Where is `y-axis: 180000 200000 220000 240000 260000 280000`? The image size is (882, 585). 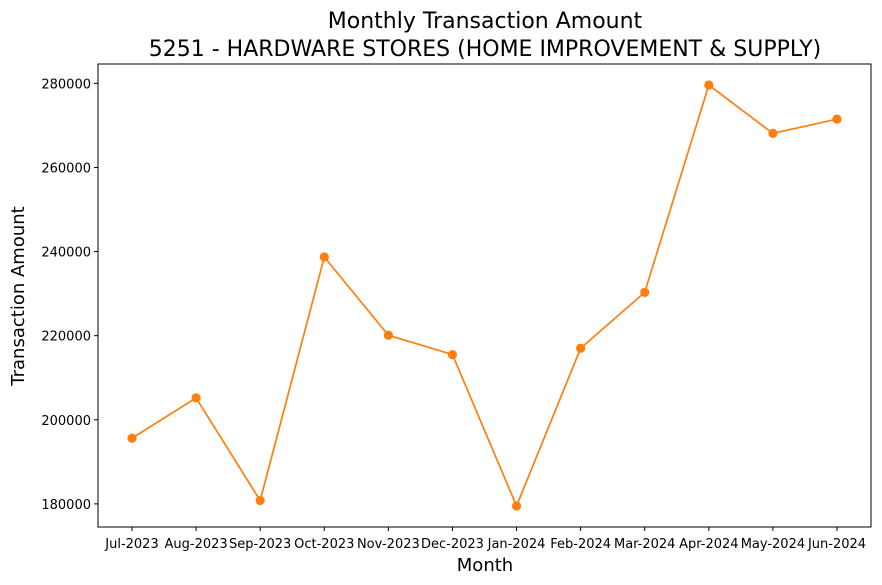 y-axis: 180000 200000 220000 240000 260000 280000 is located at coordinates (69, 295).